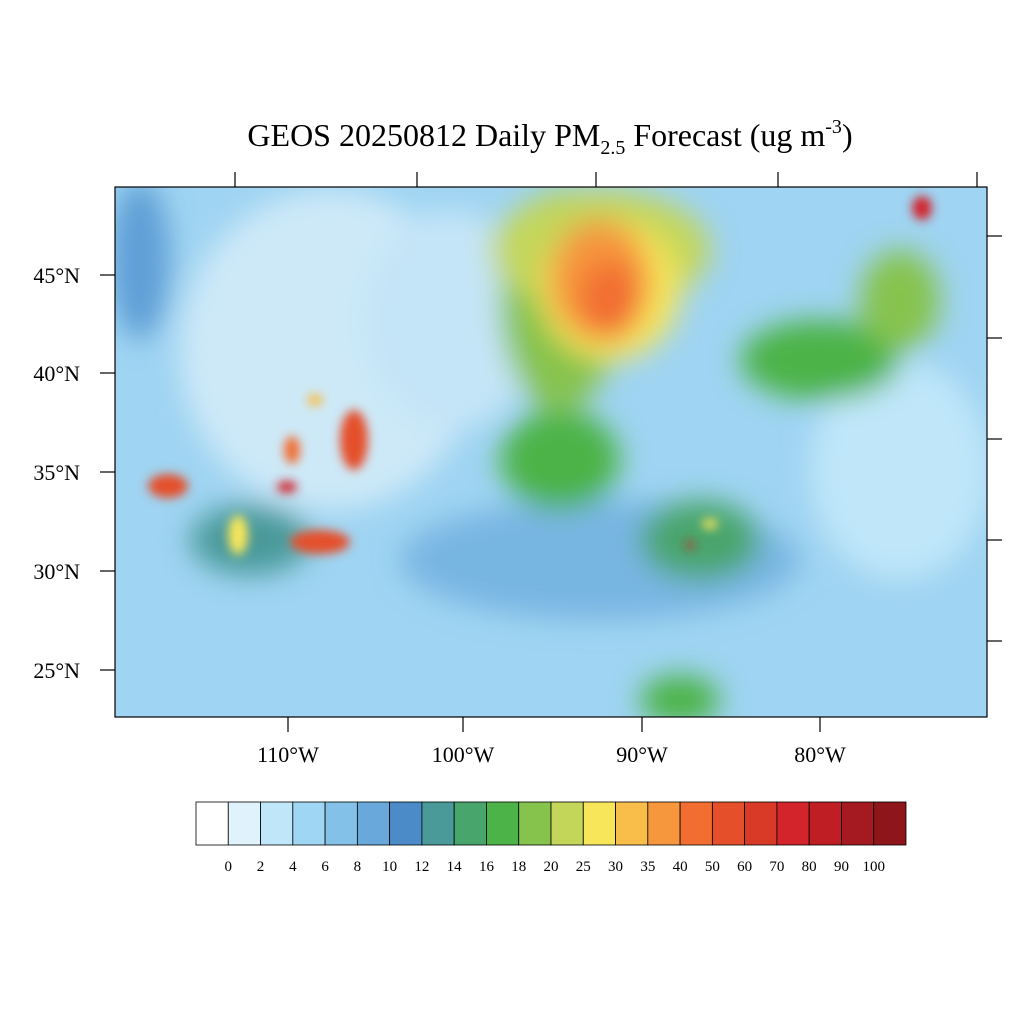 The width and height of the screenshot is (1024, 1024). Describe the element at coordinates (288, 754) in the screenshot. I see `longitude-label: 110°W` at that location.